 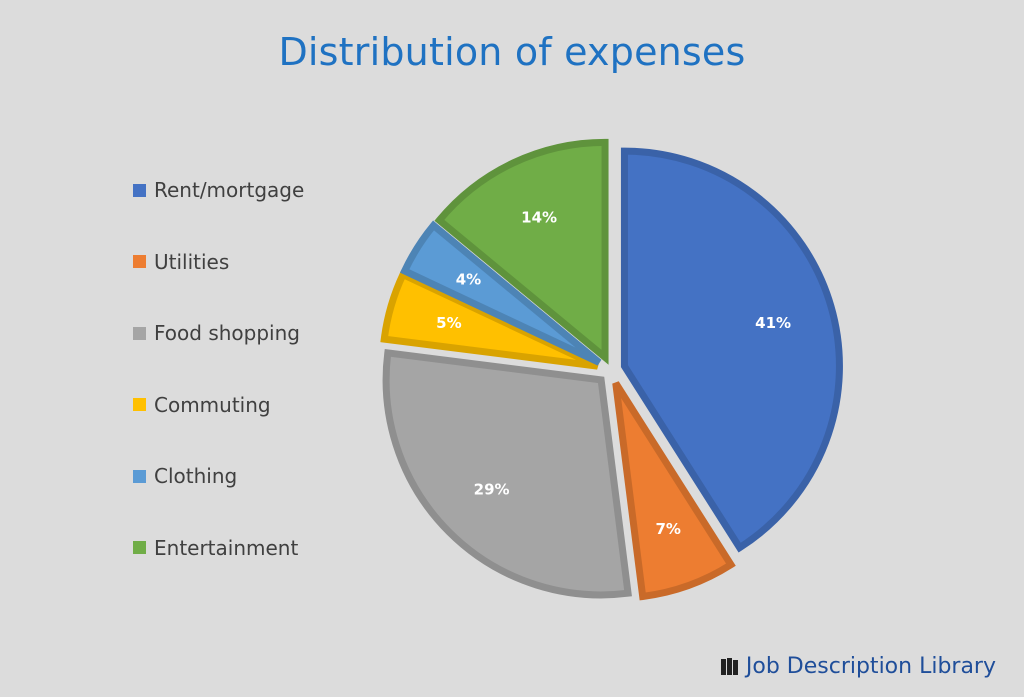 What do you see at coordinates (870, 666) in the screenshot?
I see `brand-text: Job Description Library` at bounding box center [870, 666].